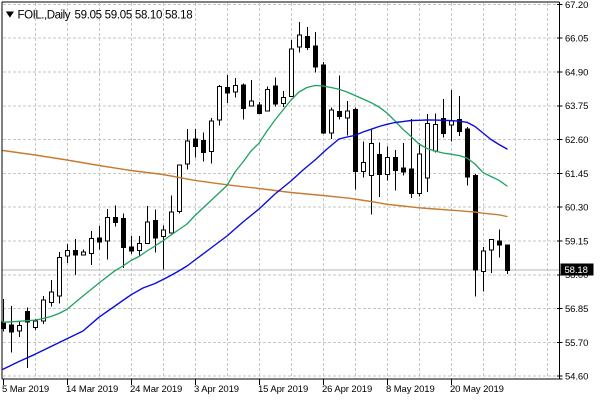 The image size is (600, 400). Describe the element at coordinates (576, 72) in the screenshot. I see `svg-text: 64.90` at that location.